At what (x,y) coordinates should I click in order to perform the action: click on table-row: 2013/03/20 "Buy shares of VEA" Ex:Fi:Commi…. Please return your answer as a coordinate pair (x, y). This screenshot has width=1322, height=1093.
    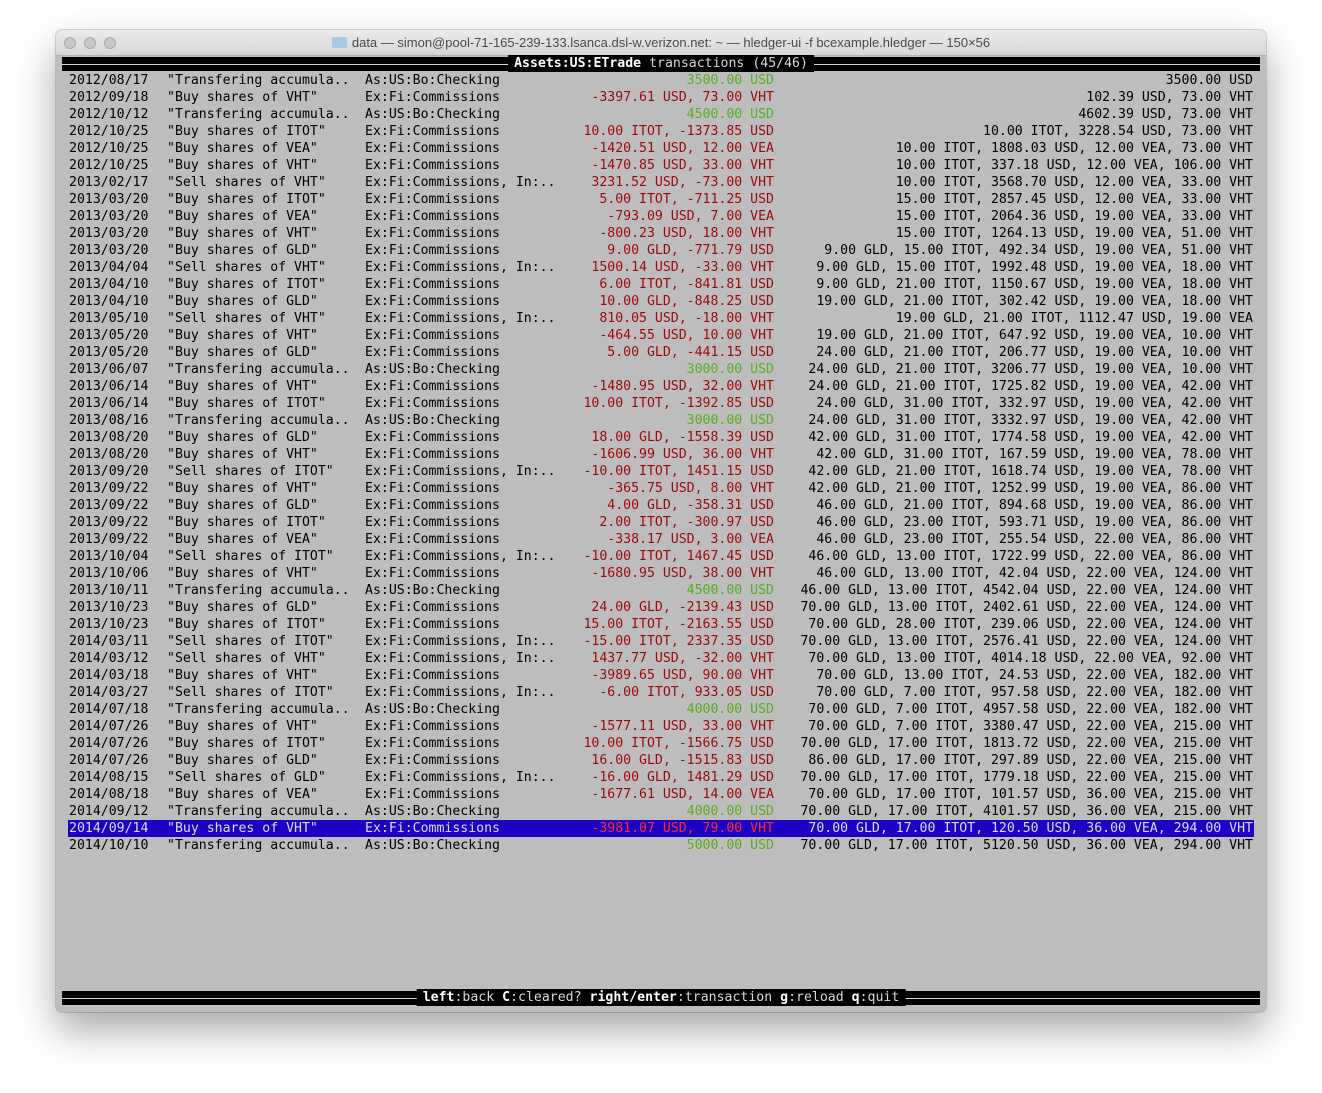
    Looking at the image, I should click on (661, 216).